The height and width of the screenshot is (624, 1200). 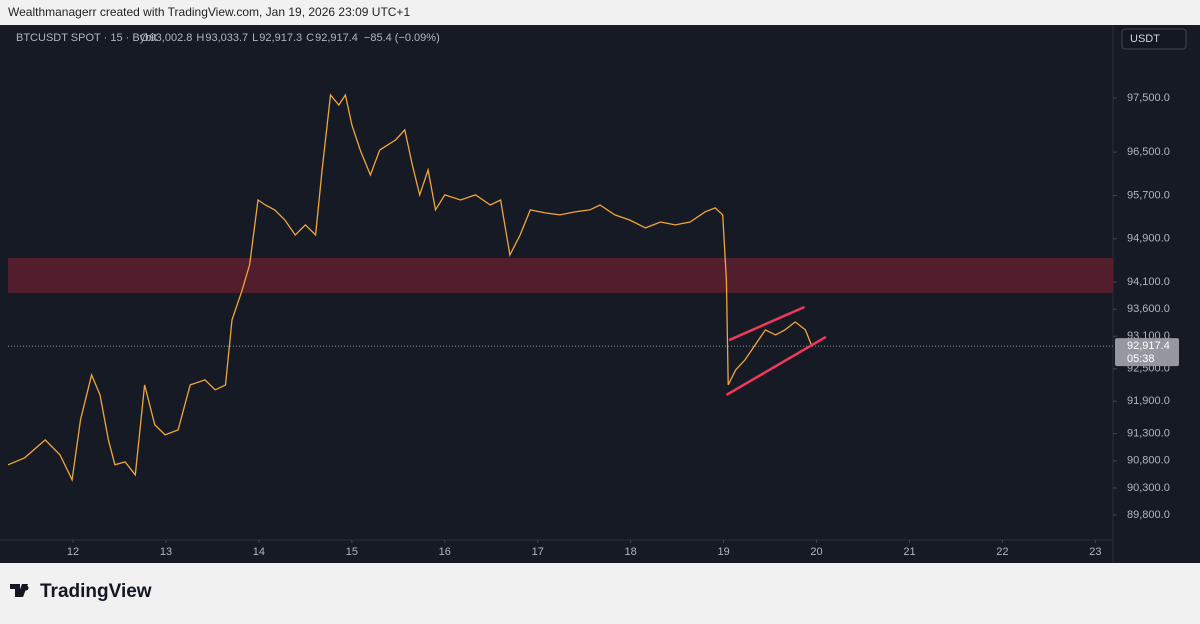 What do you see at coordinates (166, 552) in the screenshot?
I see `x-tick-label: 13` at bounding box center [166, 552].